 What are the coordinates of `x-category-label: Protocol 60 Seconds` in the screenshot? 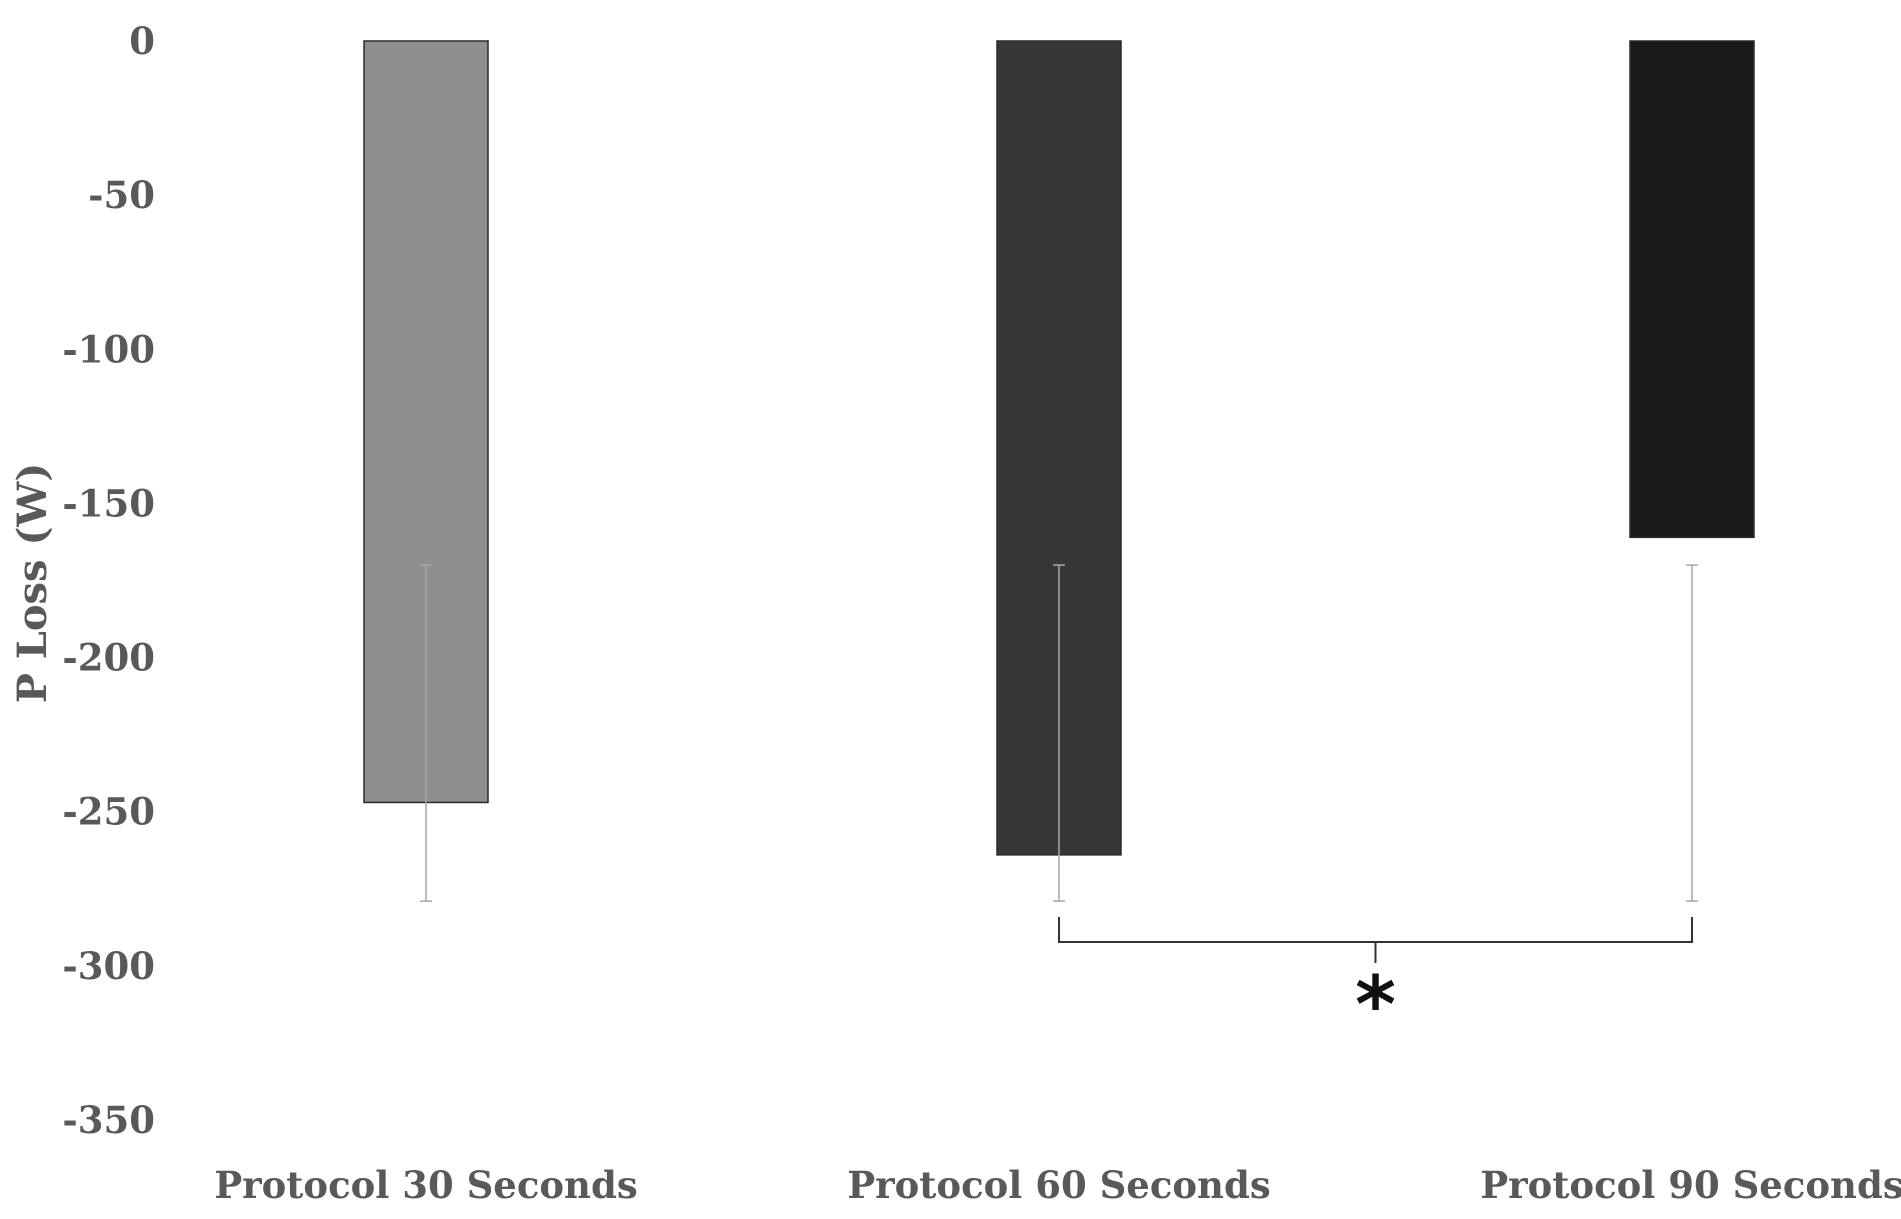 It's located at (1058, 1185).